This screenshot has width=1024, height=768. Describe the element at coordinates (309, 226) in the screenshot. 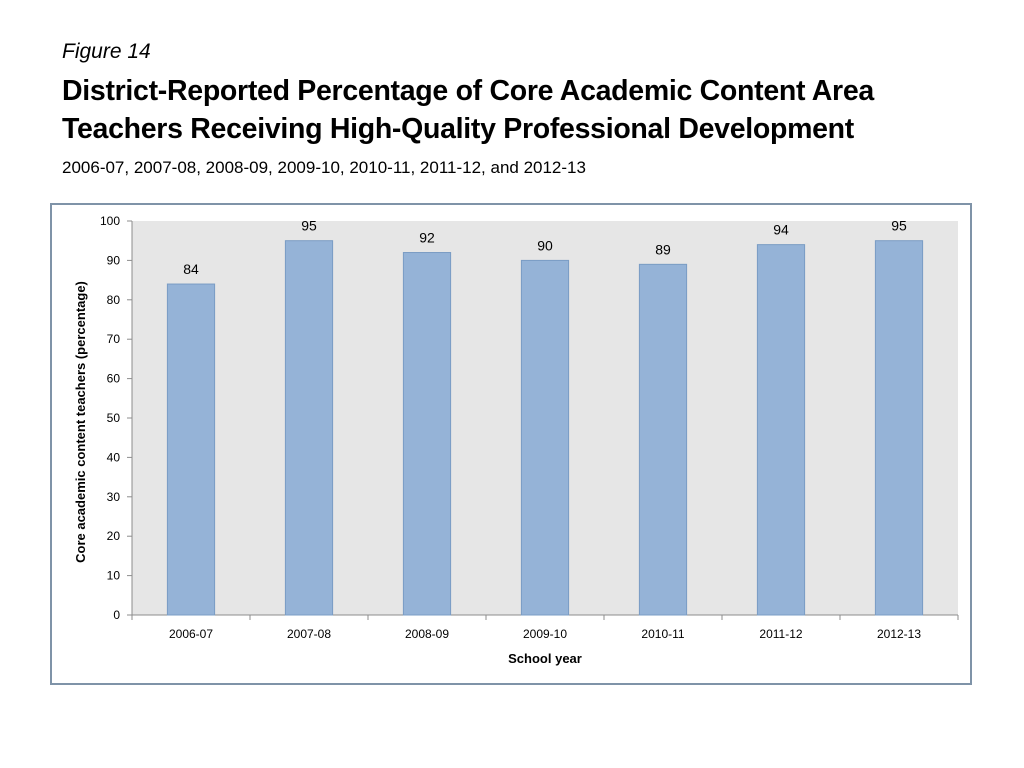

I see `data-label-2007-08: 95` at that location.